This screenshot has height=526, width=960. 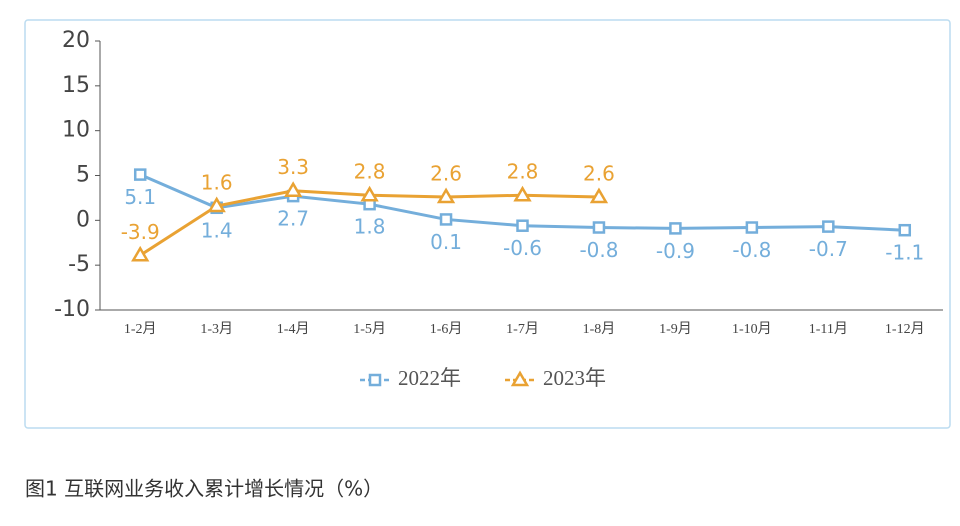 What do you see at coordinates (522, 329) in the screenshot?
I see `x-tick-label: 1-7月` at bounding box center [522, 329].